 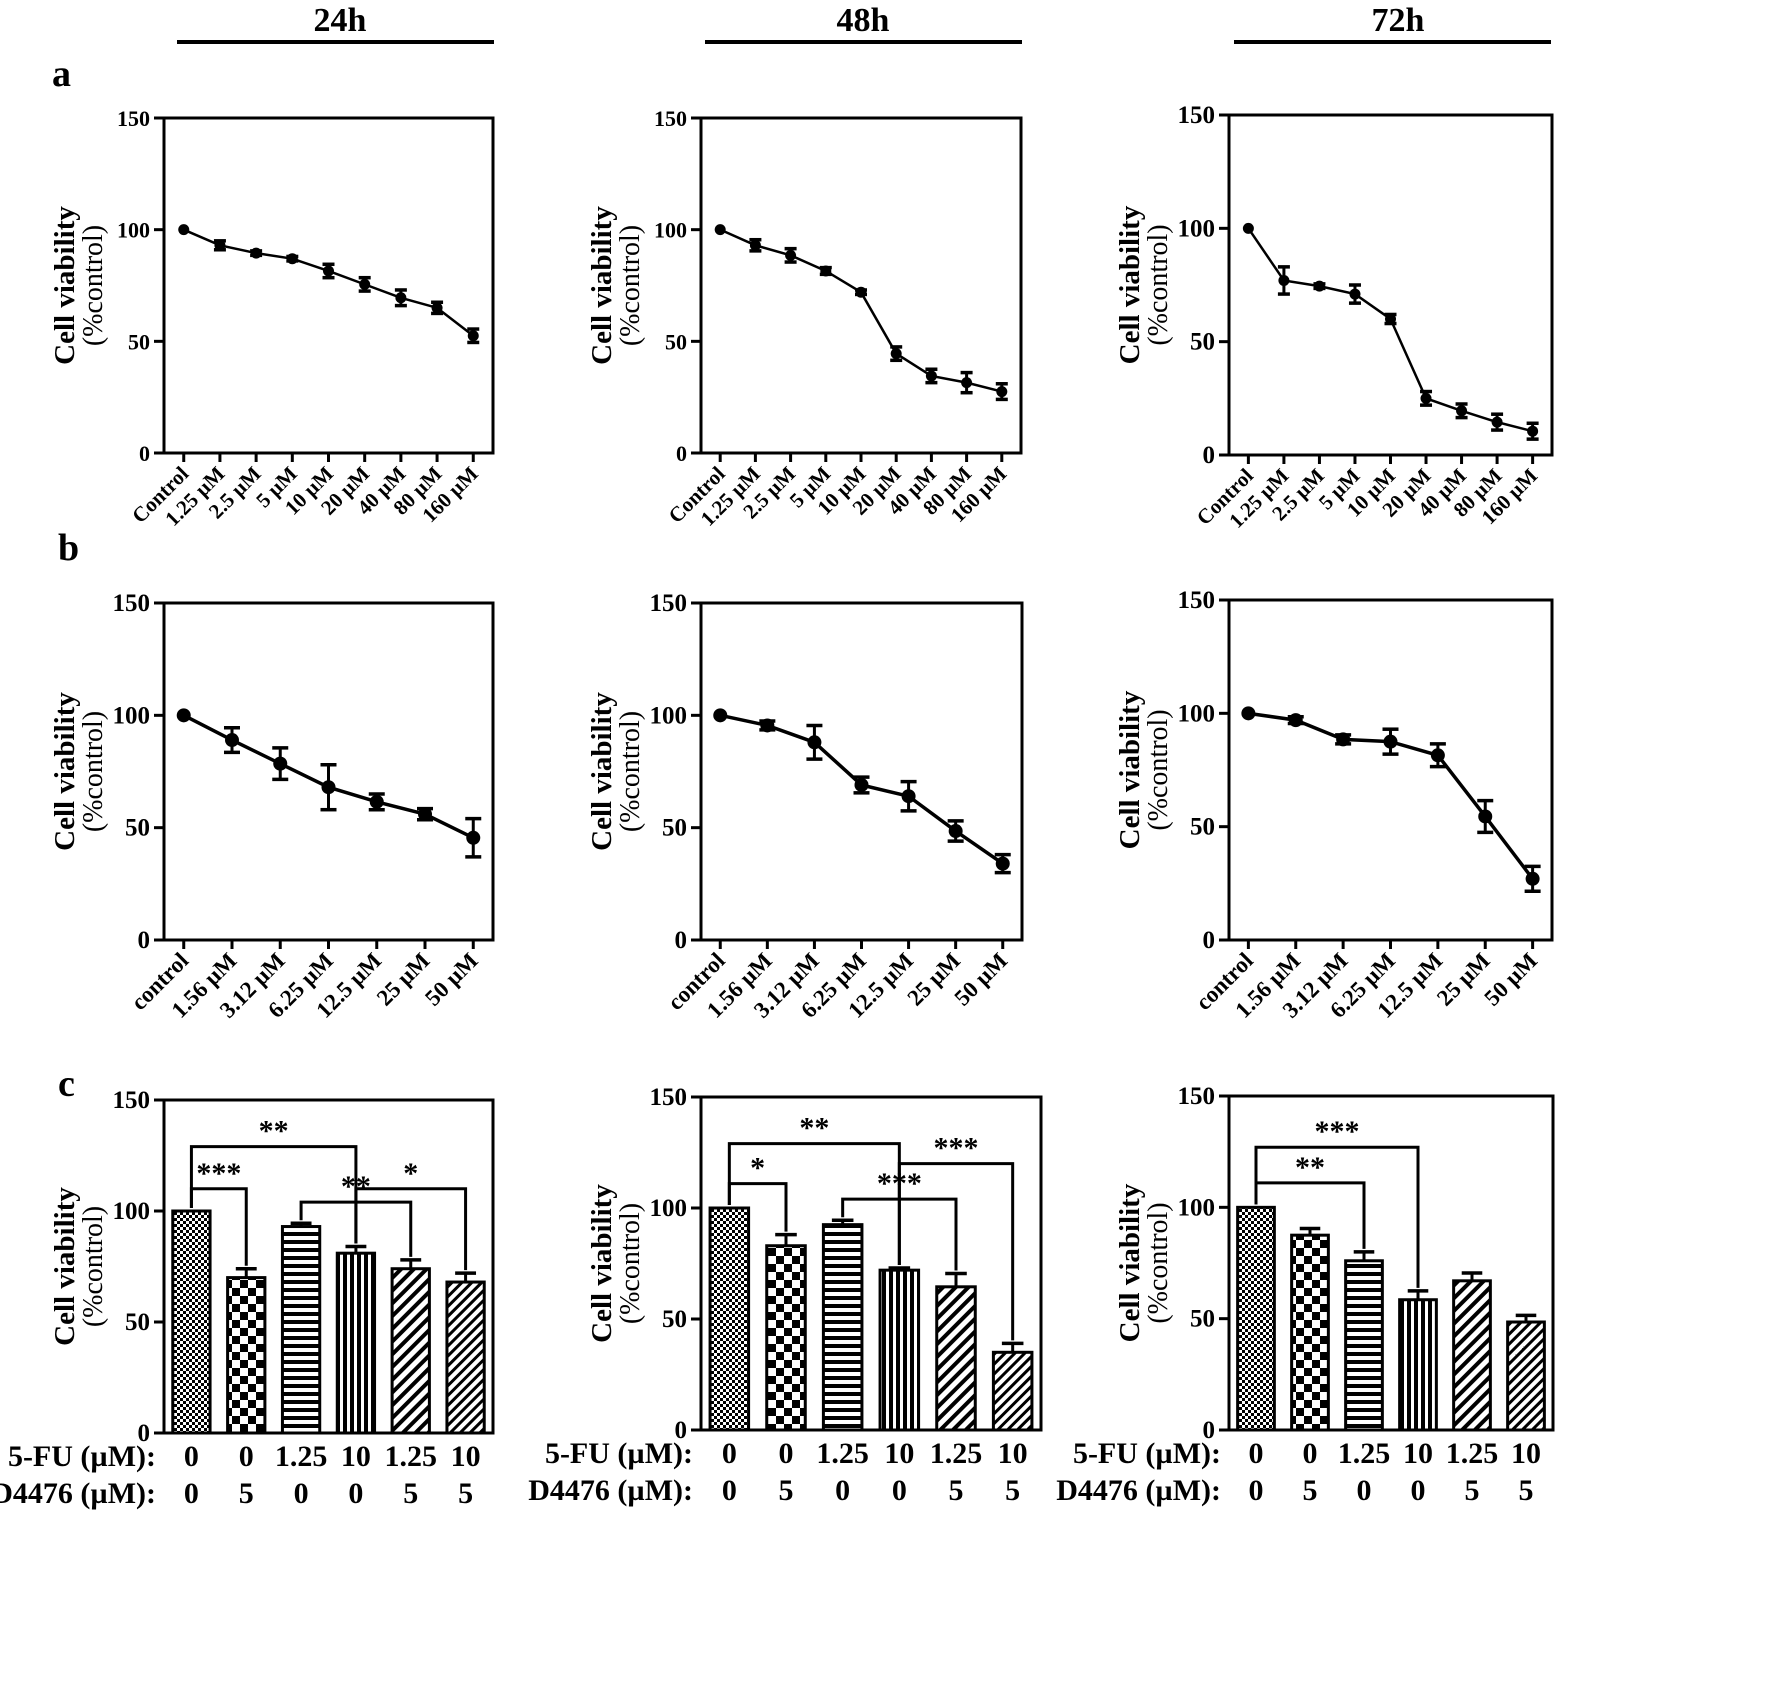 What do you see at coordinates (1398, 20) in the screenshot?
I see `header-72h: 72h` at bounding box center [1398, 20].